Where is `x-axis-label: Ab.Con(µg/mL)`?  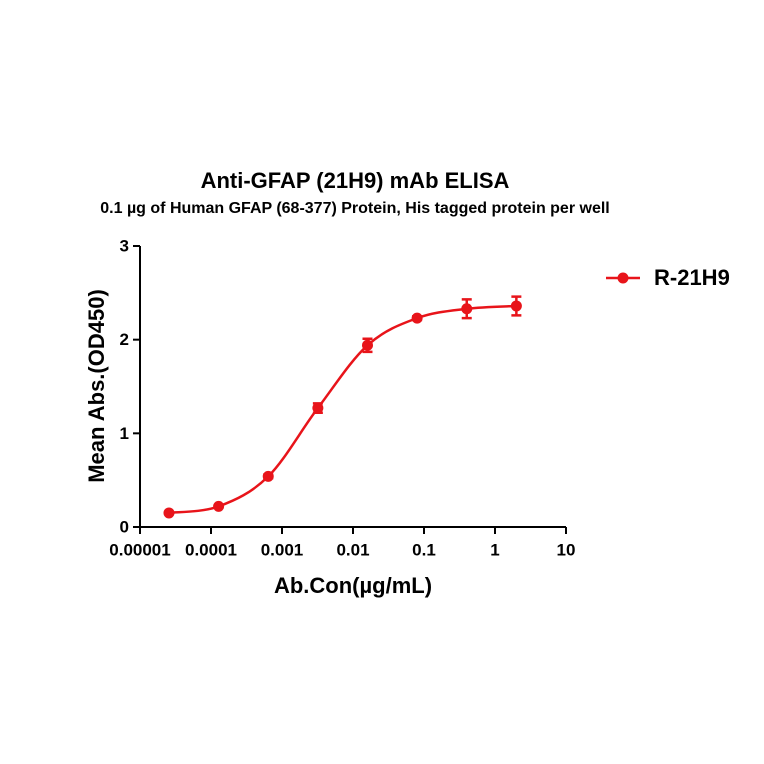
x-axis-label: Ab.Con(µg/mL) is located at coordinates (353, 585).